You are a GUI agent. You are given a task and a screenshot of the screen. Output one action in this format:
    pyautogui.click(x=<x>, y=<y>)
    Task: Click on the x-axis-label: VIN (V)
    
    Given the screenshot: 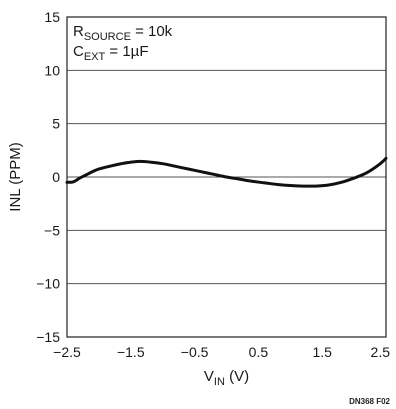 What is the action you would take?
    pyautogui.click(x=226, y=378)
    